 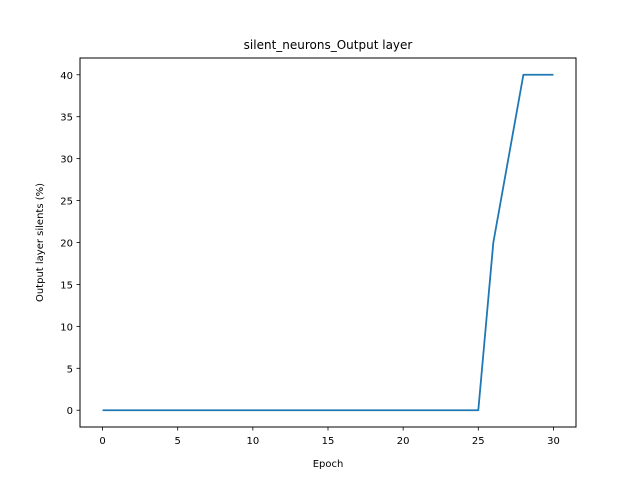 I want to click on y-axis-ticks: 0 5 10 15 20 25 30 35 40, so click(x=70, y=244).